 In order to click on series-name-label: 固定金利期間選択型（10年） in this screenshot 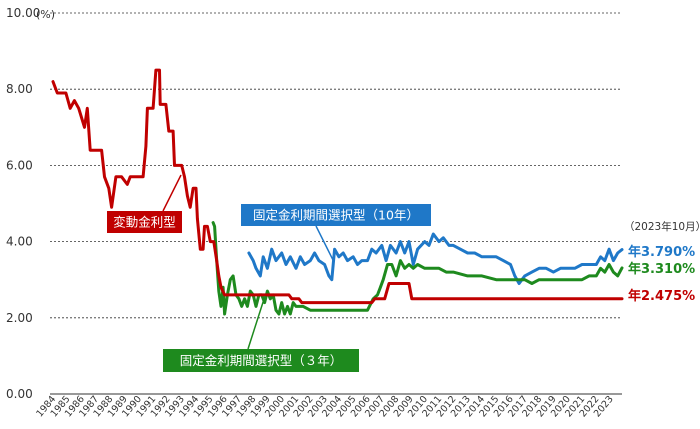, I will do `click(336, 215)`.